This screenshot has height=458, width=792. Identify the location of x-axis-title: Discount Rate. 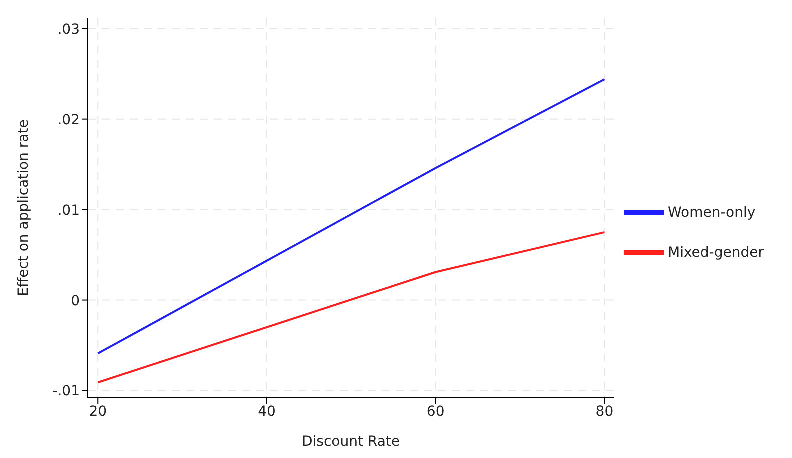
(351, 442).